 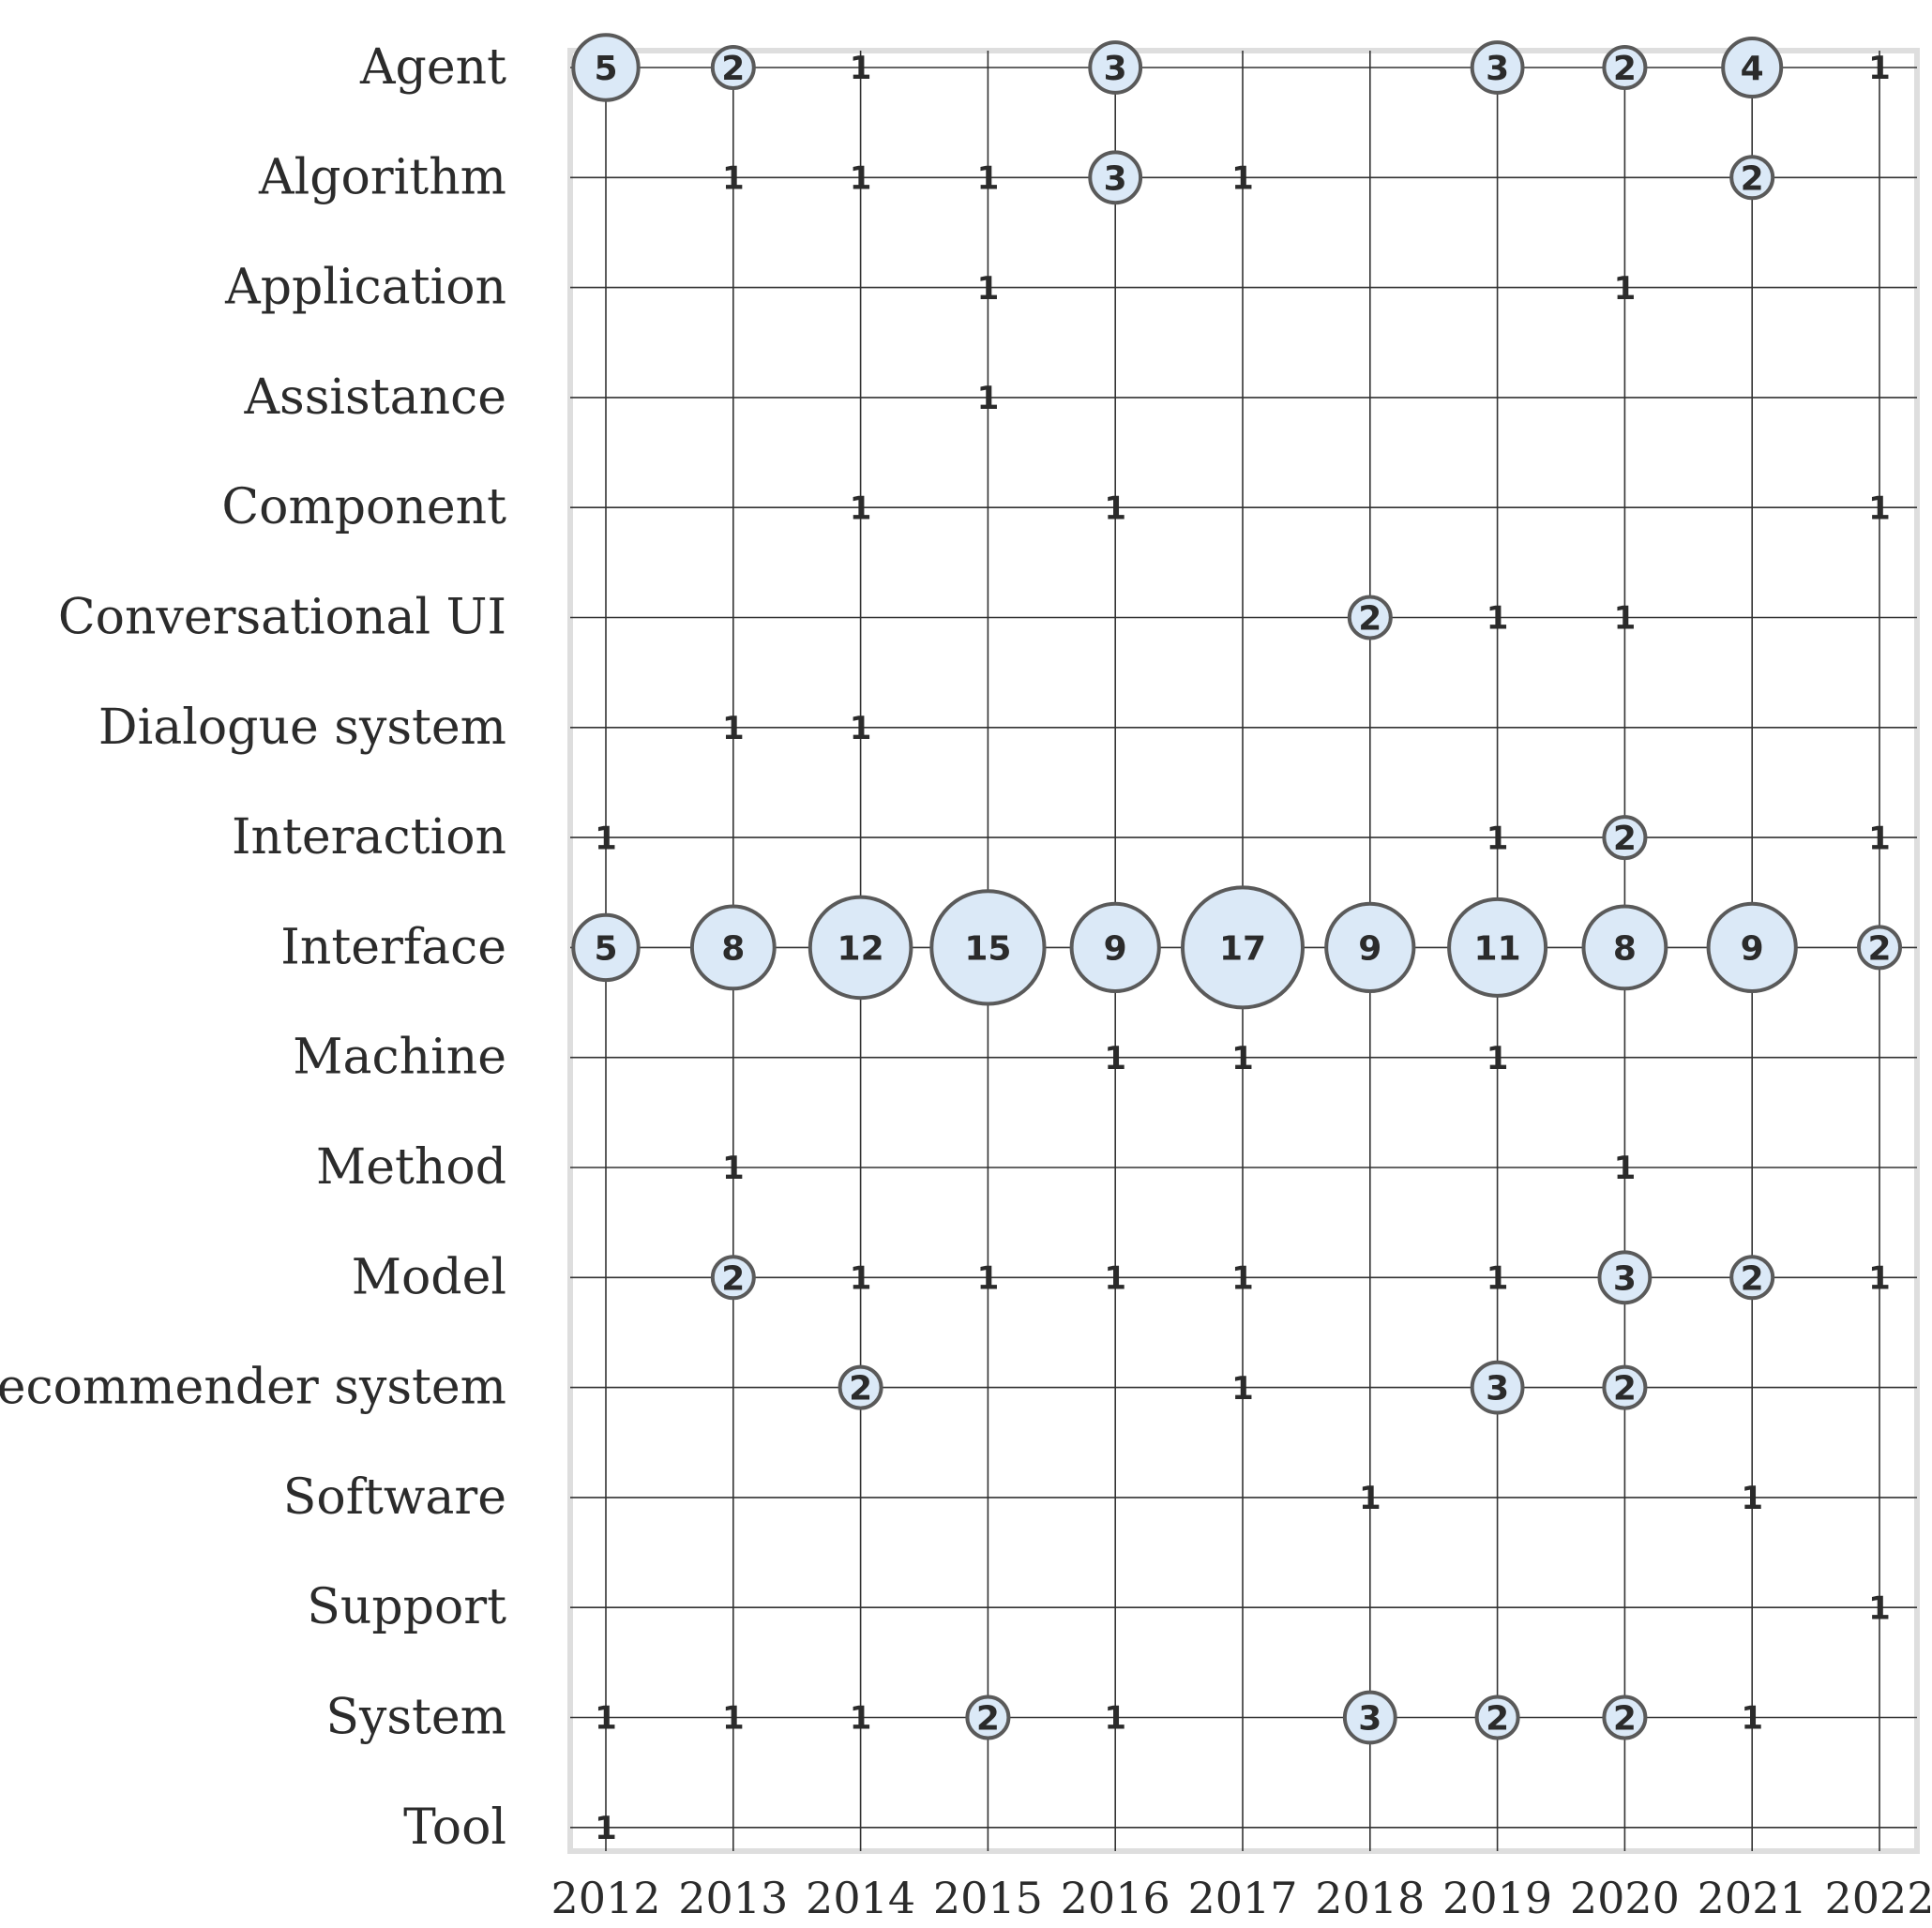 I want to click on x-tick-label-2017: 2017, so click(x=1242, y=1898).